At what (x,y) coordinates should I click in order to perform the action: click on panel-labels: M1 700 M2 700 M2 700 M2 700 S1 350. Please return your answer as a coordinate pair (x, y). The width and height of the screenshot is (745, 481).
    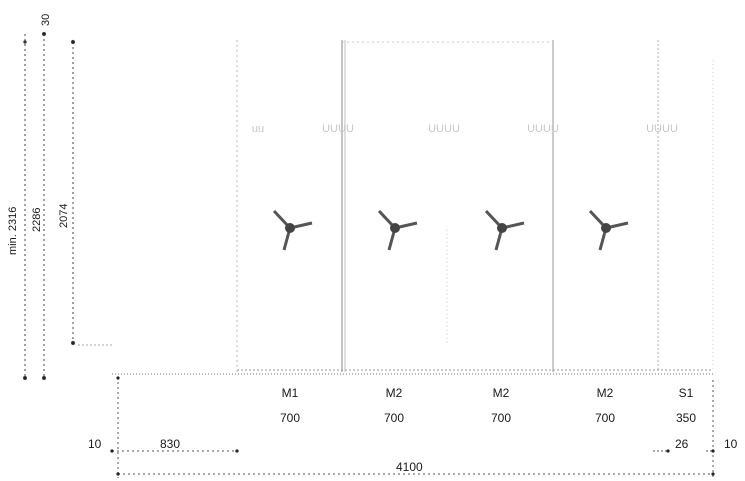
    Looking at the image, I should click on (488, 405).